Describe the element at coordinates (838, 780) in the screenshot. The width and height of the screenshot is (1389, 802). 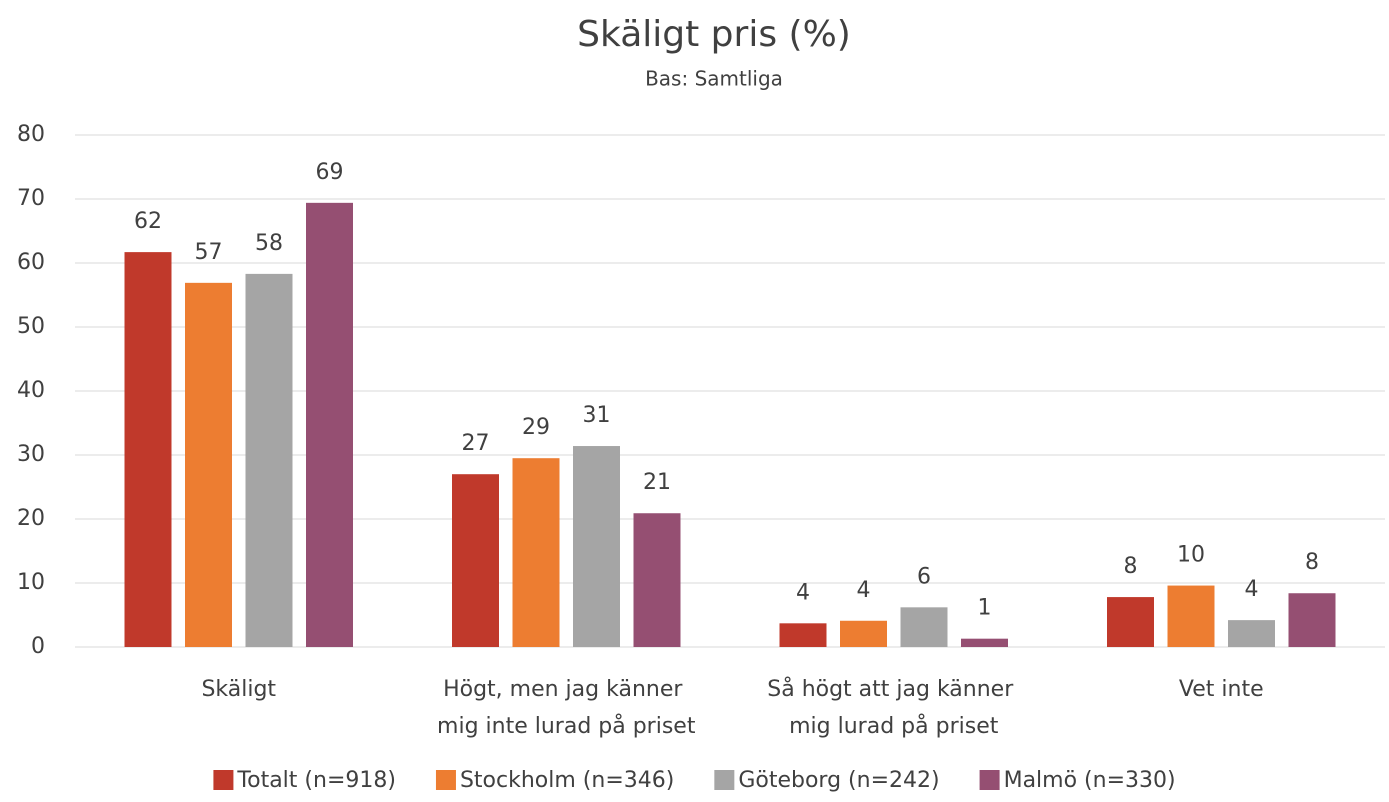
I see `legend-label: Göteborg (n=242)` at that location.